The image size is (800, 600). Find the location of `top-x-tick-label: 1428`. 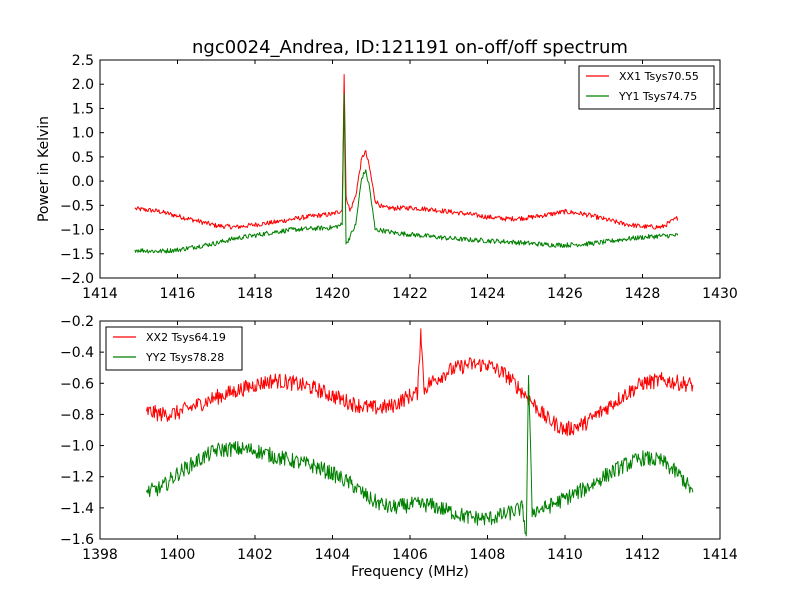

top-x-tick-label: 1428 is located at coordinates (643, 294).